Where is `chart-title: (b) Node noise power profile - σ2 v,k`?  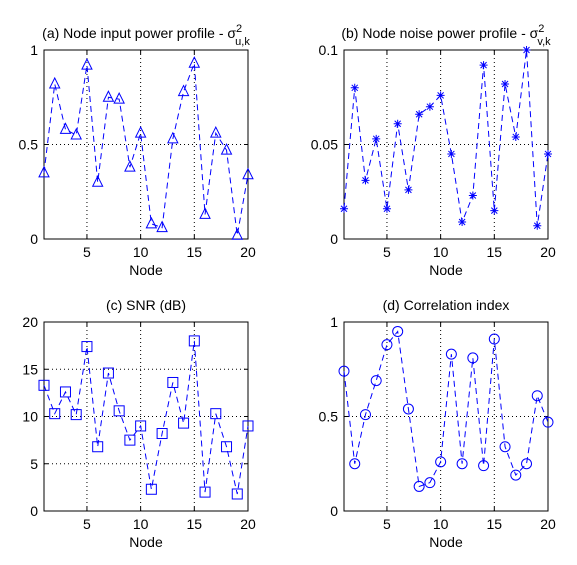 chart-title: (b) Node noise power profile - σ2 v,k is located at coordinates (446, 35).